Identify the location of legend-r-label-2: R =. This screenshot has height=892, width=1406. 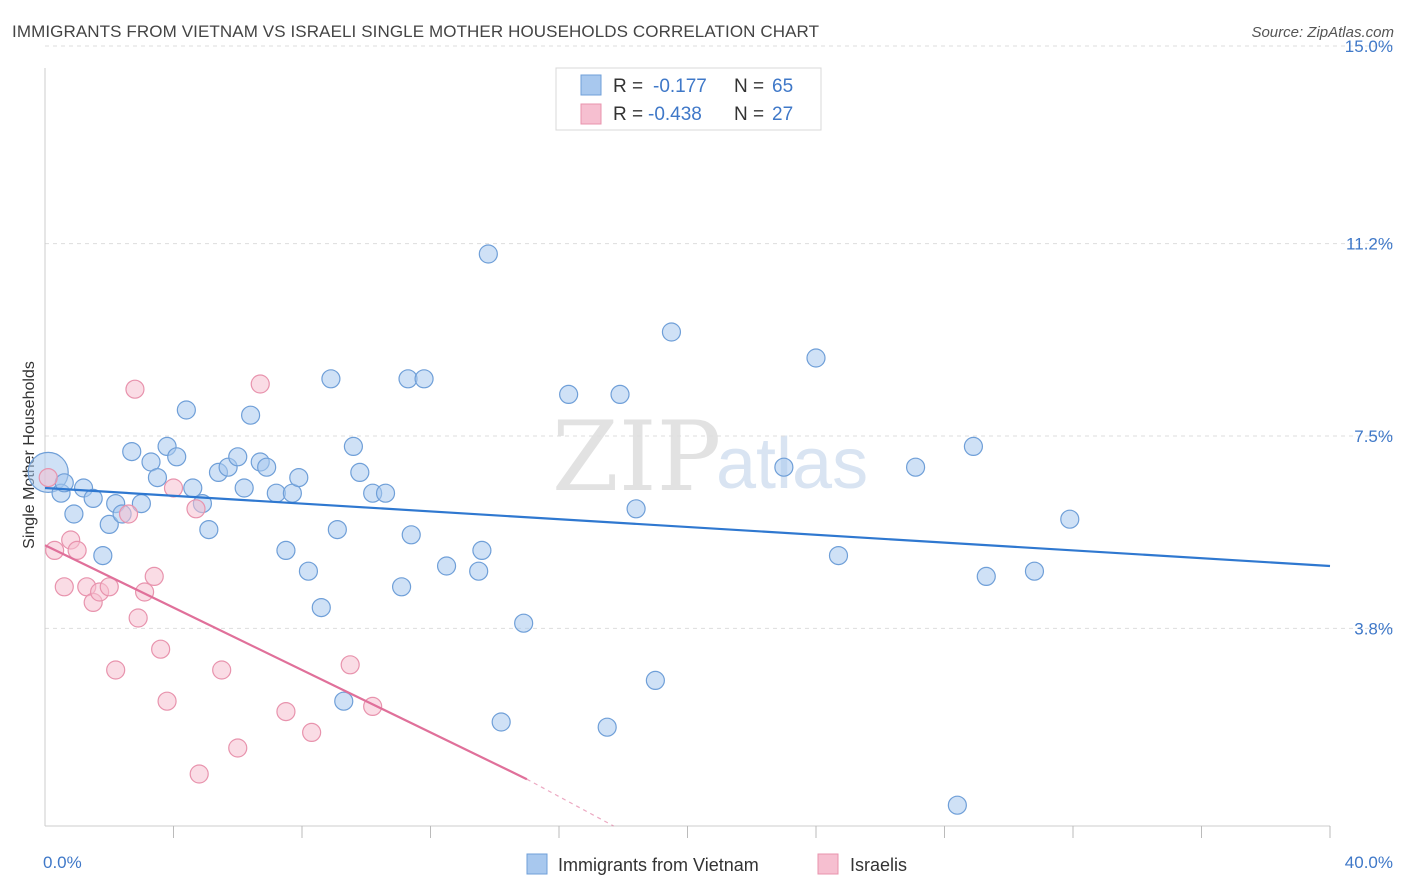
(628, 114).